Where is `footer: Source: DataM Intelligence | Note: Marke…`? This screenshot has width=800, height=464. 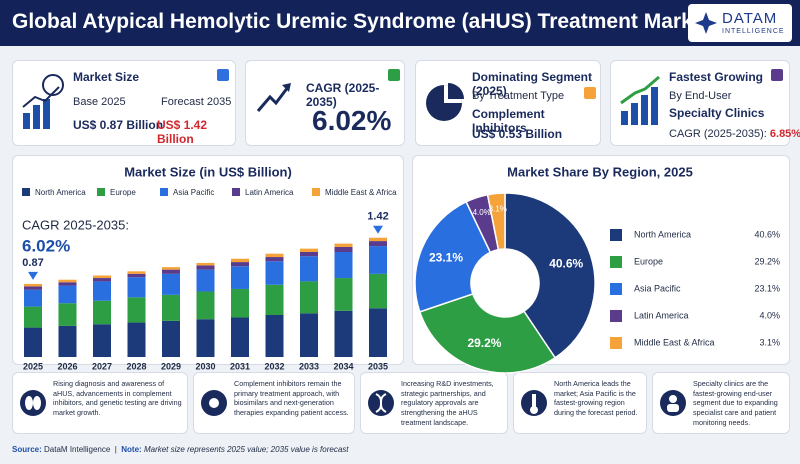 footer: Source: DataM Intelligence | Note: Marke… is located at coordinates (180, 449).